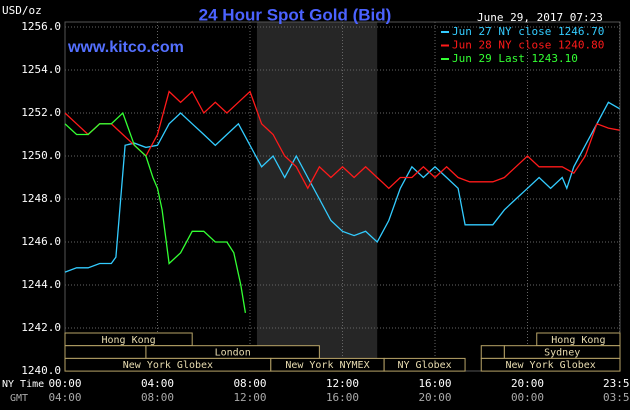 This screenshot has height=410, width=630. What do you see at coordinates (41, 112) in the screenshot?
I see `y-tick-label: 1252.0` at bounding box center [41, 112].